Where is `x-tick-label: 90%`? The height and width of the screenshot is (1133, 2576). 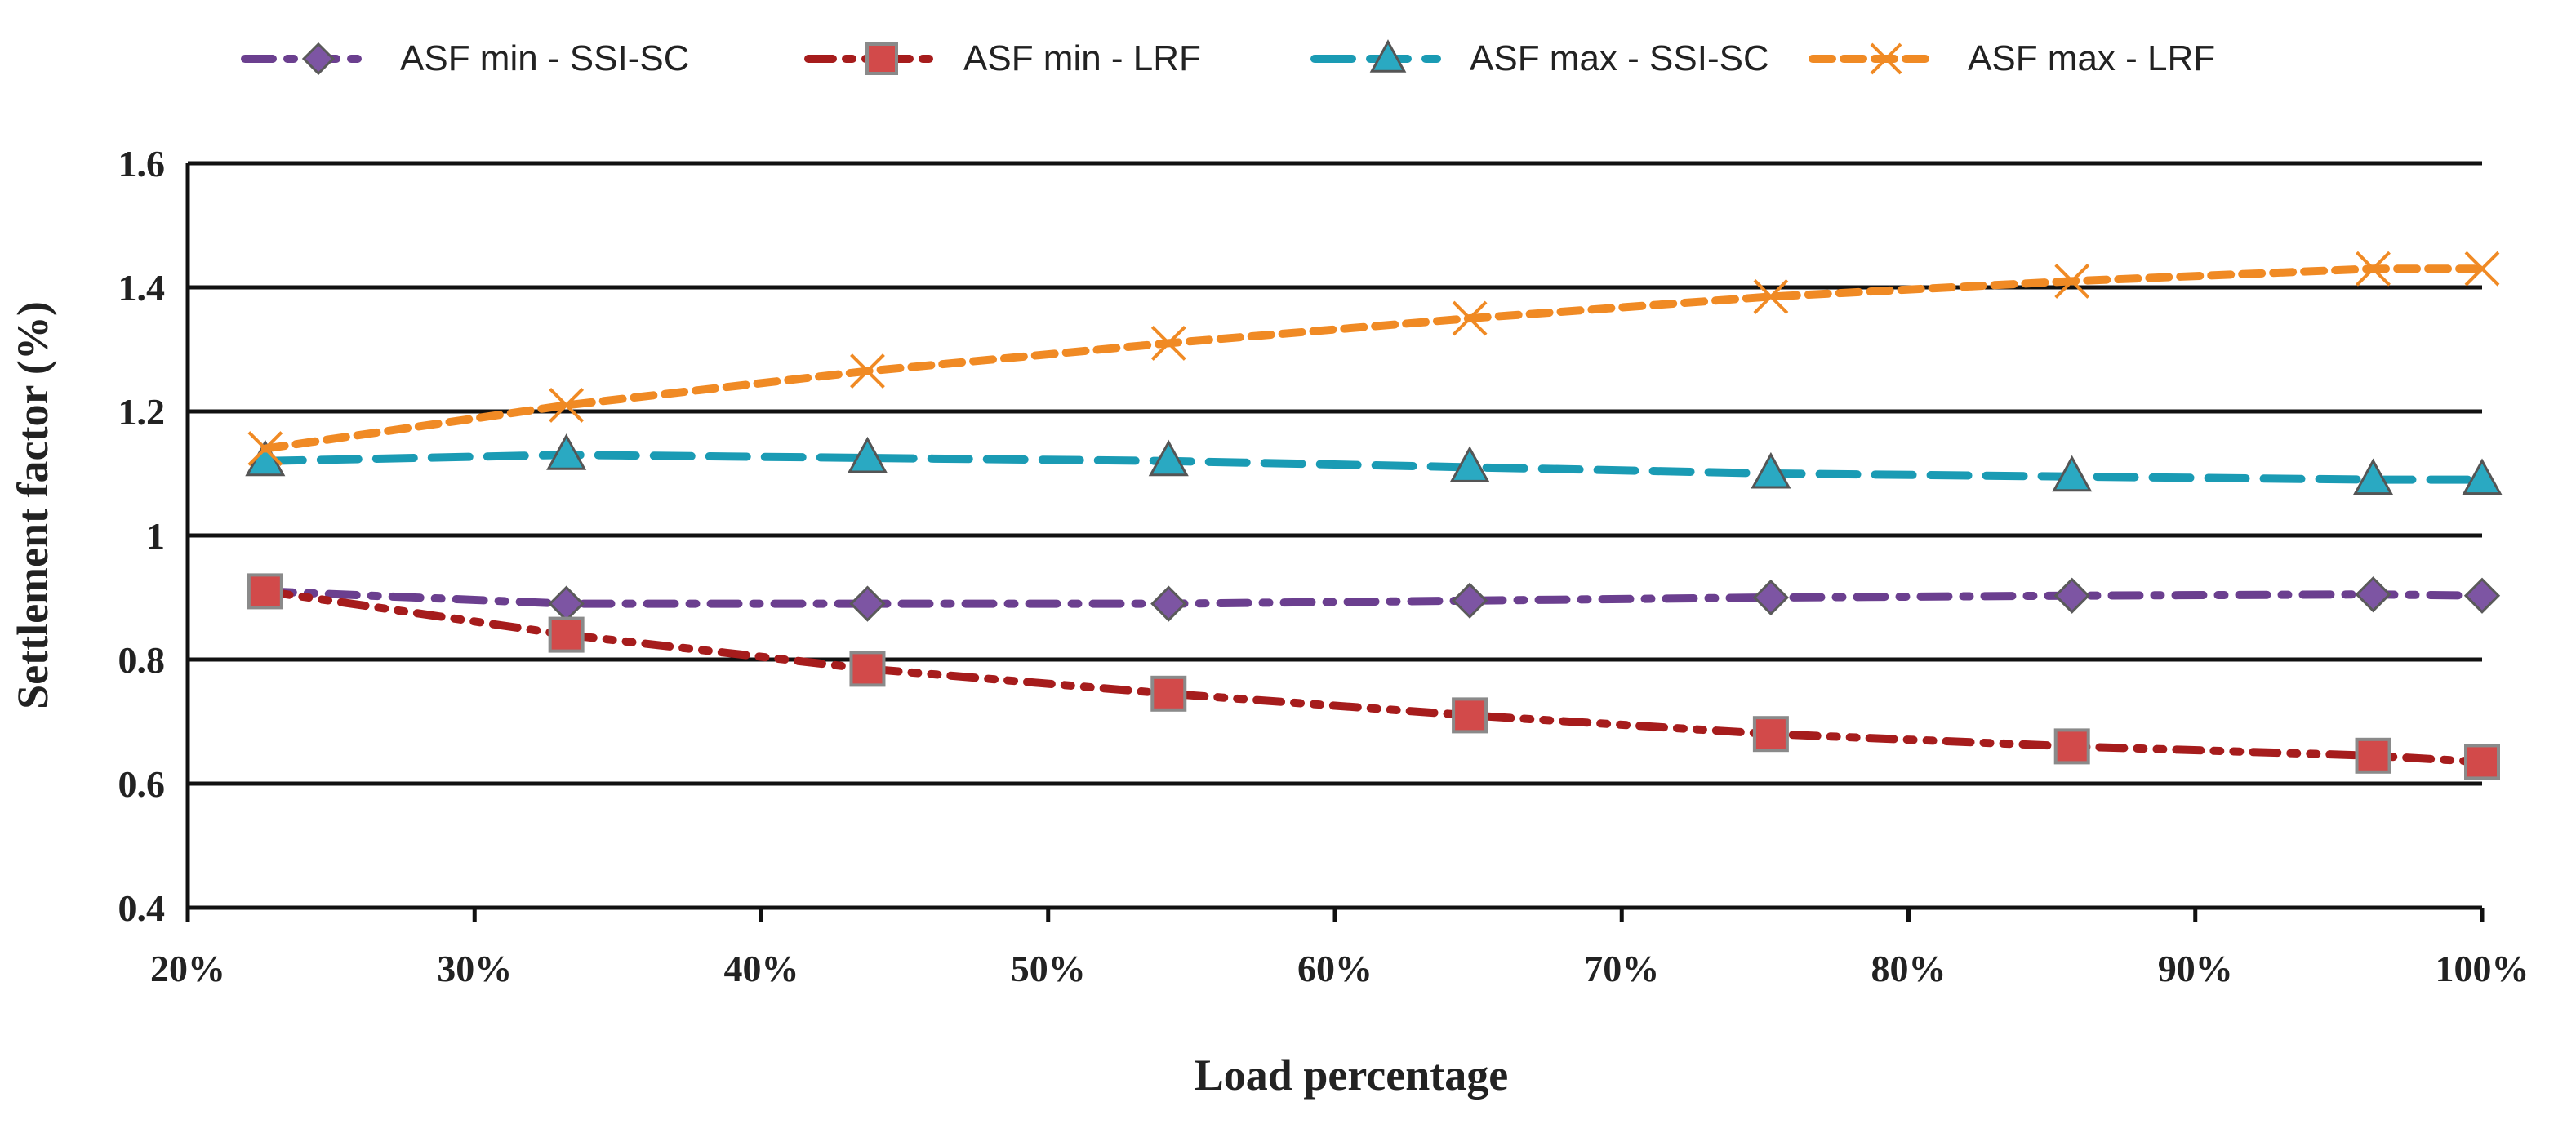
x-tick-label: 90% is located at coordinates (2195, 969).